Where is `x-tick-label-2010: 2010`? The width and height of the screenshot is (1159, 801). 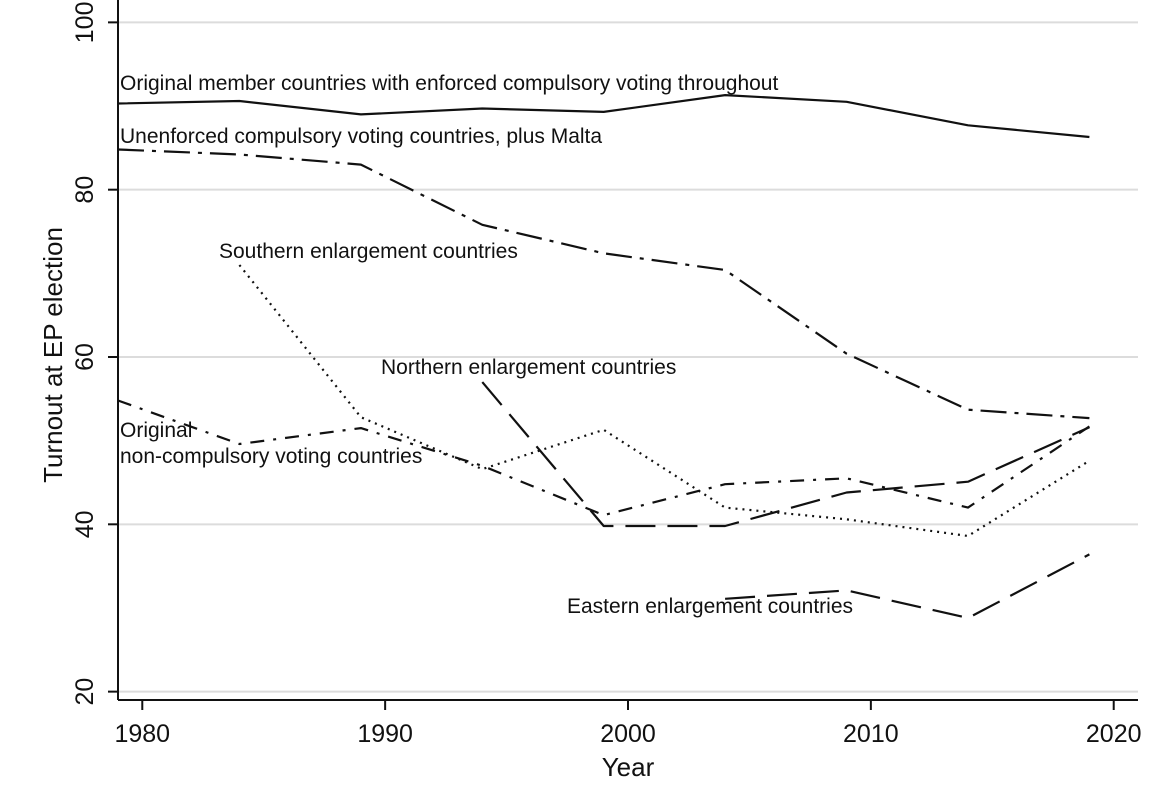 x-tick-label-2010: 2010 is located at coordinates (871, 734).